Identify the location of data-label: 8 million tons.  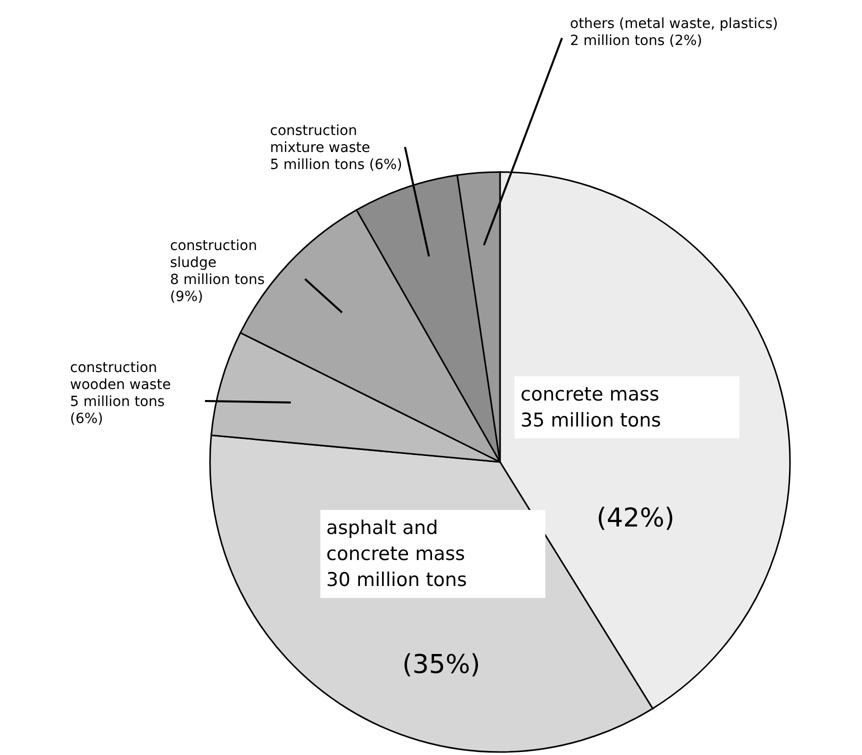
(217, 280).